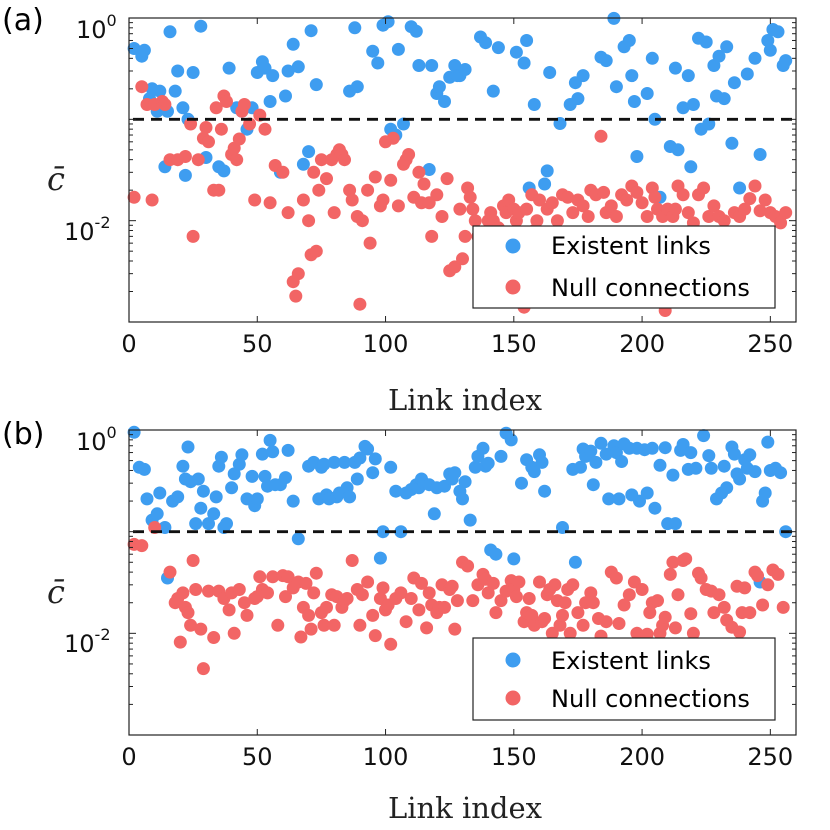  Describe the element at coordinates (631, 246) in the screenshot. I see `legend-label-existent: Existent links` at that location.